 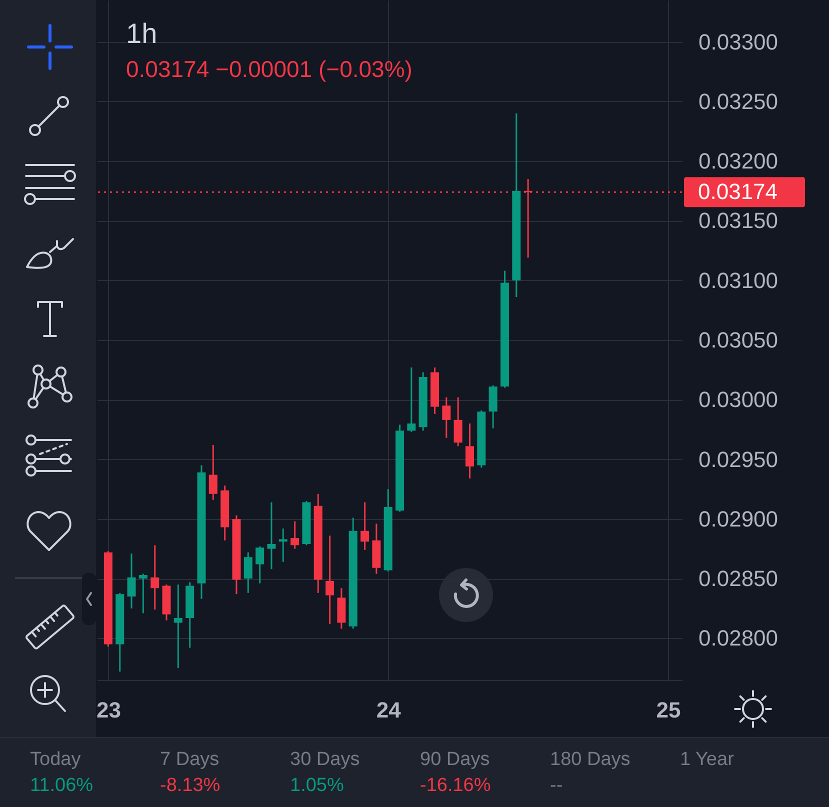 What do you see at coordinates (738, 101) in the screenshot?
I see `y-tick-label: 0.03250` at bounding box center [738, 101].